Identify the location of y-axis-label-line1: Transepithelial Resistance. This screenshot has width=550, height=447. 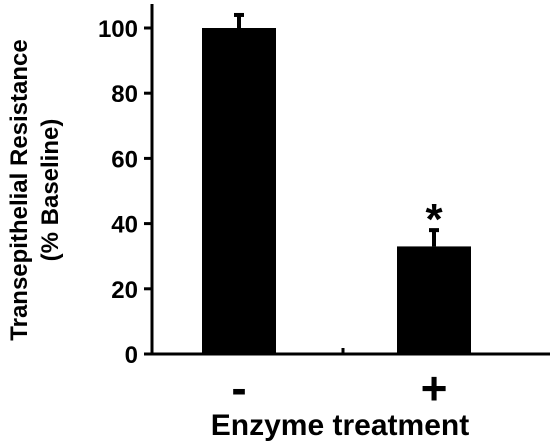
(19, 189).